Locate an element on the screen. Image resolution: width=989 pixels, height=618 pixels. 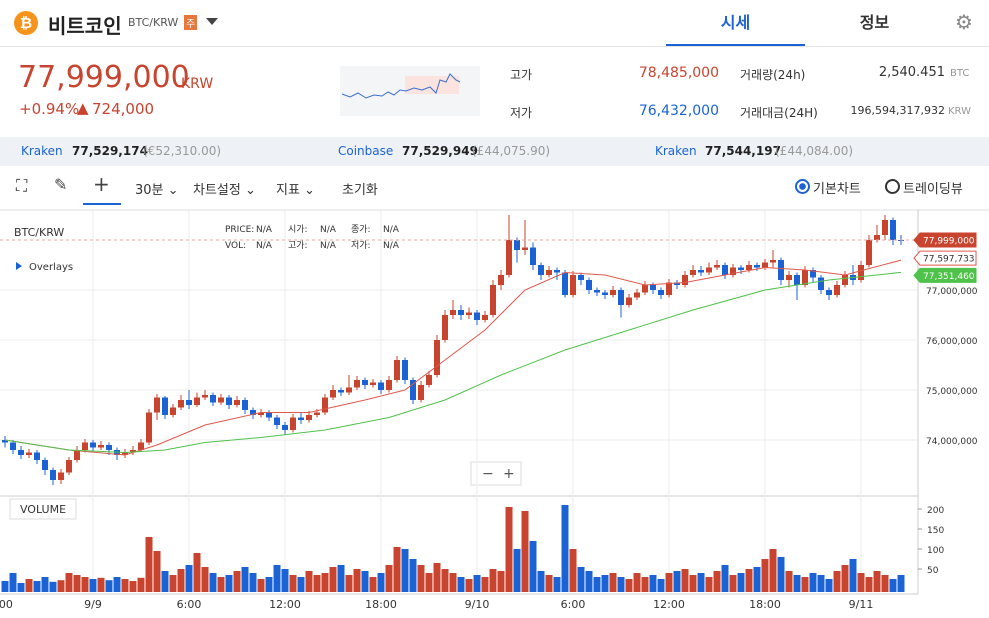
volume-tick-label: 100 is located at coordinates (935, 551).